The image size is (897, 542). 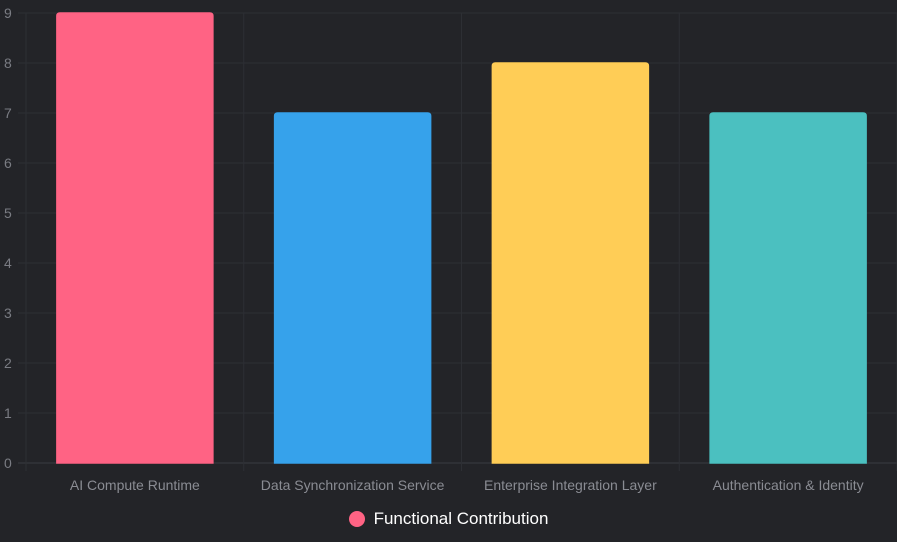 I want to click on legend: Functional Contribution, so click(x=448, y=519).